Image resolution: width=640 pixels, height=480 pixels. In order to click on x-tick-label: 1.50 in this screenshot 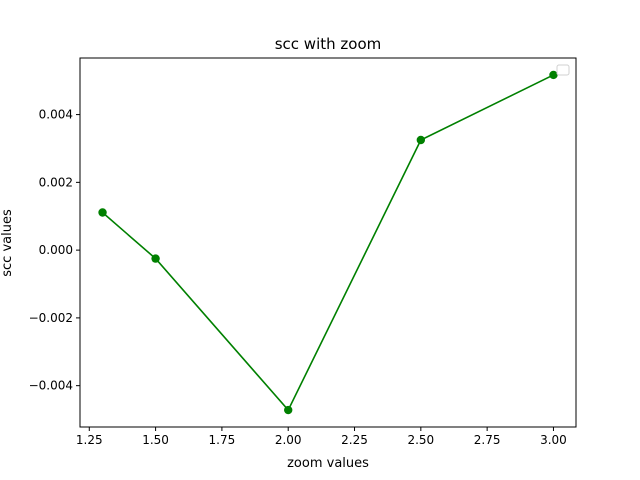, I will do `click(155, 440)`.